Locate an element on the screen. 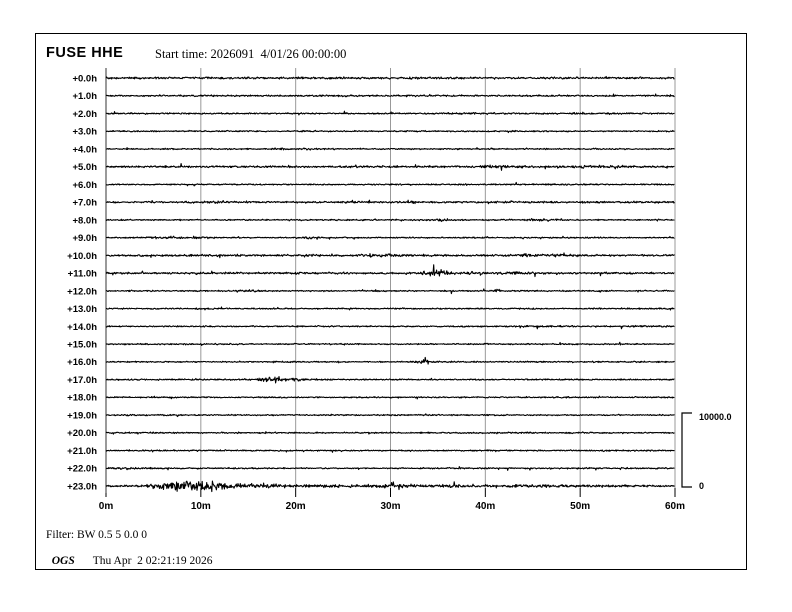 Image resolution: width=792 pixels, height=612 pixels. trace-hour-label: +22.0h is located at coordinates (82, 469).